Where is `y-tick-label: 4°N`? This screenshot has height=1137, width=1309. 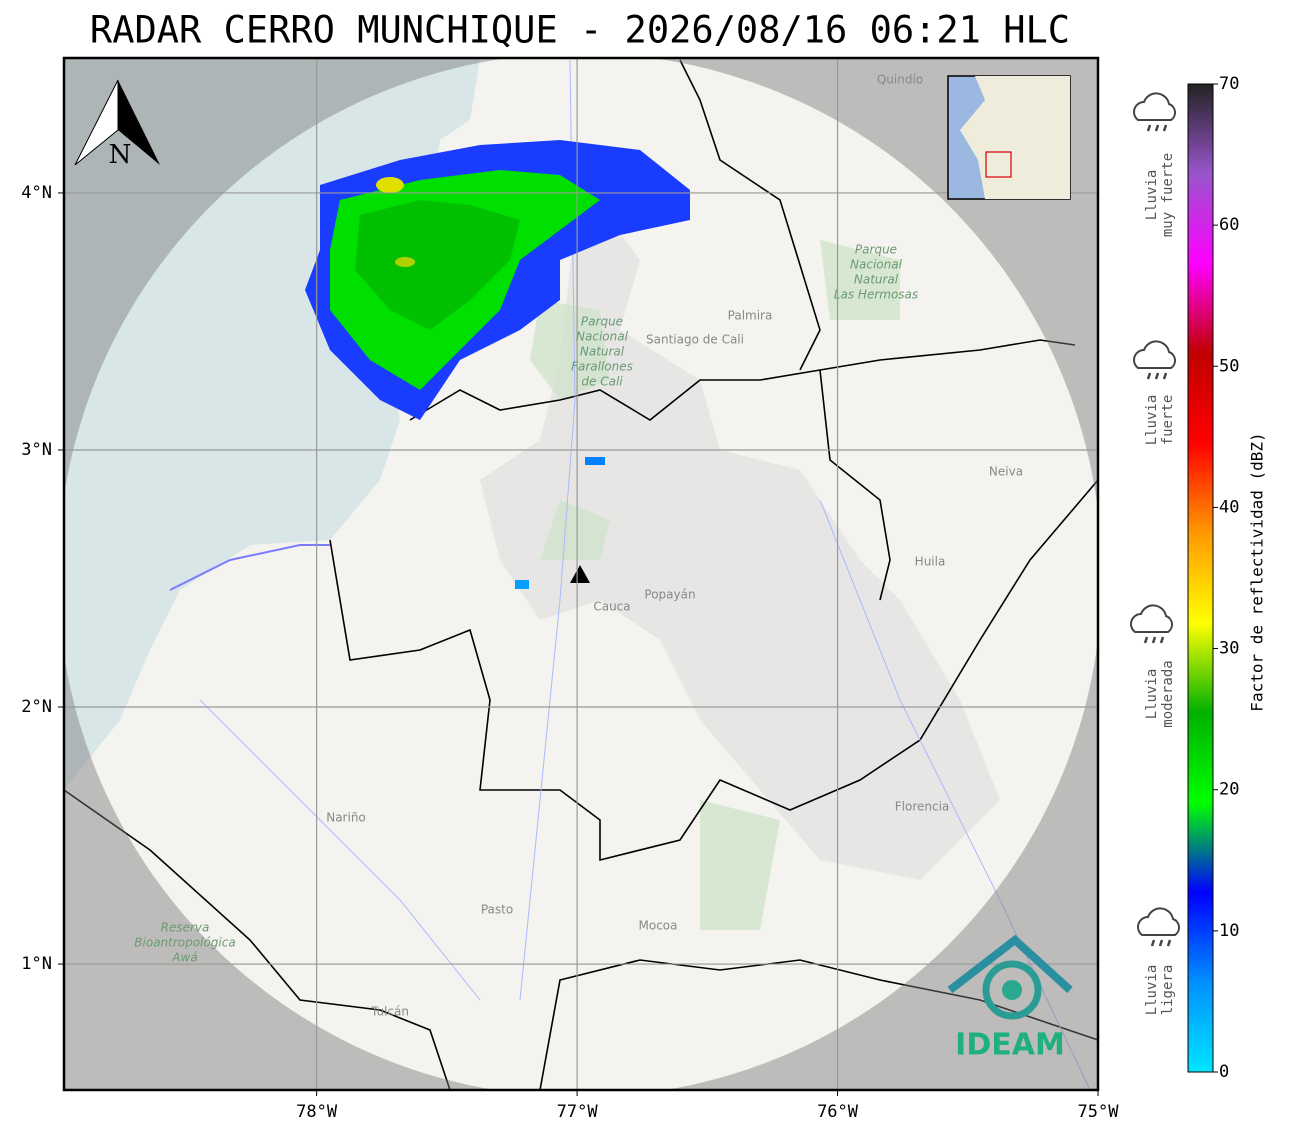 y-tick-label: 4°N is located at coordinates (36, 193).